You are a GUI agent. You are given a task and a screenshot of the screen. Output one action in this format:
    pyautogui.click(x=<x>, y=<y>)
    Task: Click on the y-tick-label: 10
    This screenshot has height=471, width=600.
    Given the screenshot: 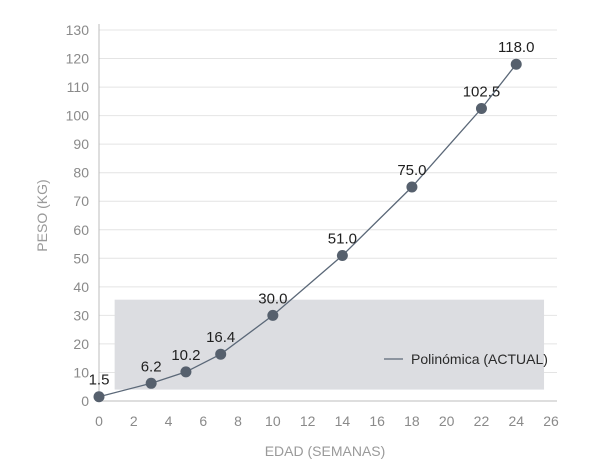 What is the action you would take?
    pyautogui.click(x=81, y=372)
    